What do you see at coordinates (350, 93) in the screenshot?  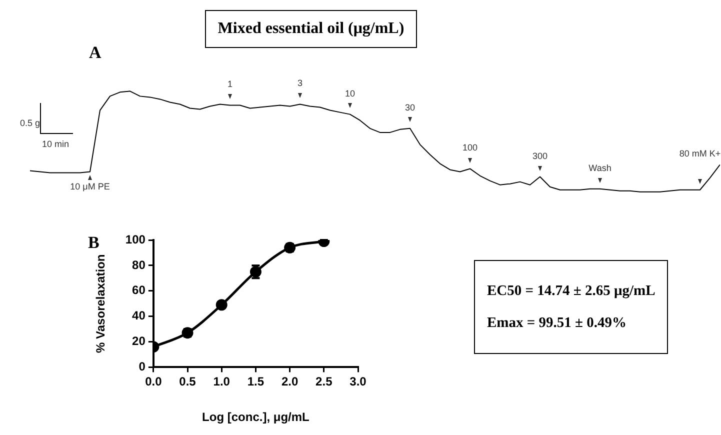 I see `x-tick-label: 10` at bounding box center [350, 93].